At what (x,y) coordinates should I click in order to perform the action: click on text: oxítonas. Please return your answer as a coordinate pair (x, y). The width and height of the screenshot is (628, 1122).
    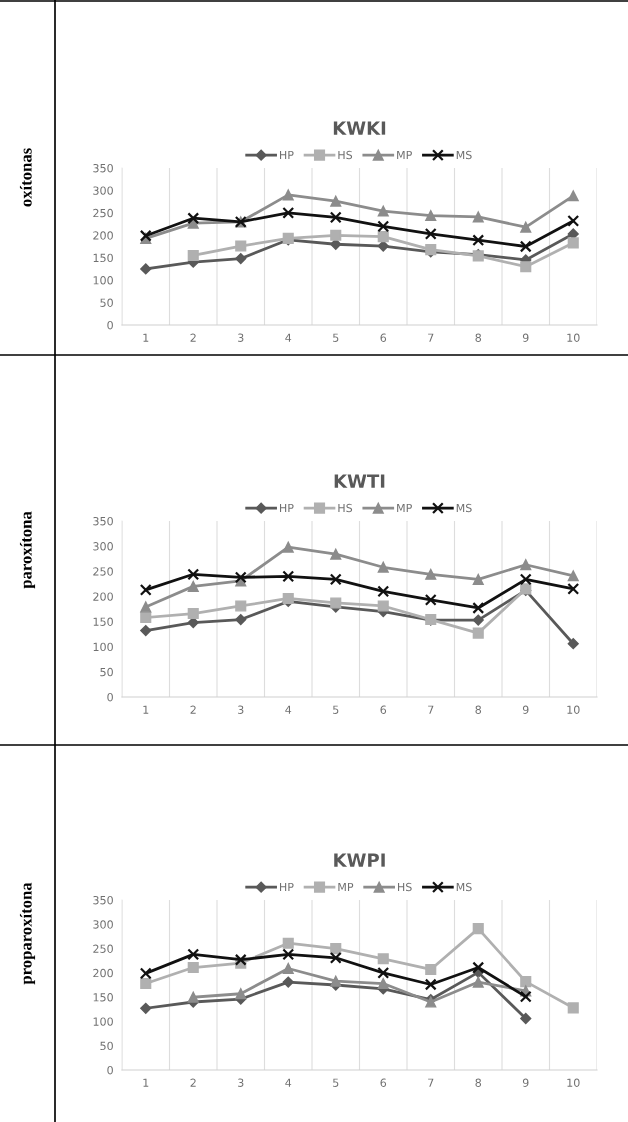
    Looking at the image, I should click on (25, 177).